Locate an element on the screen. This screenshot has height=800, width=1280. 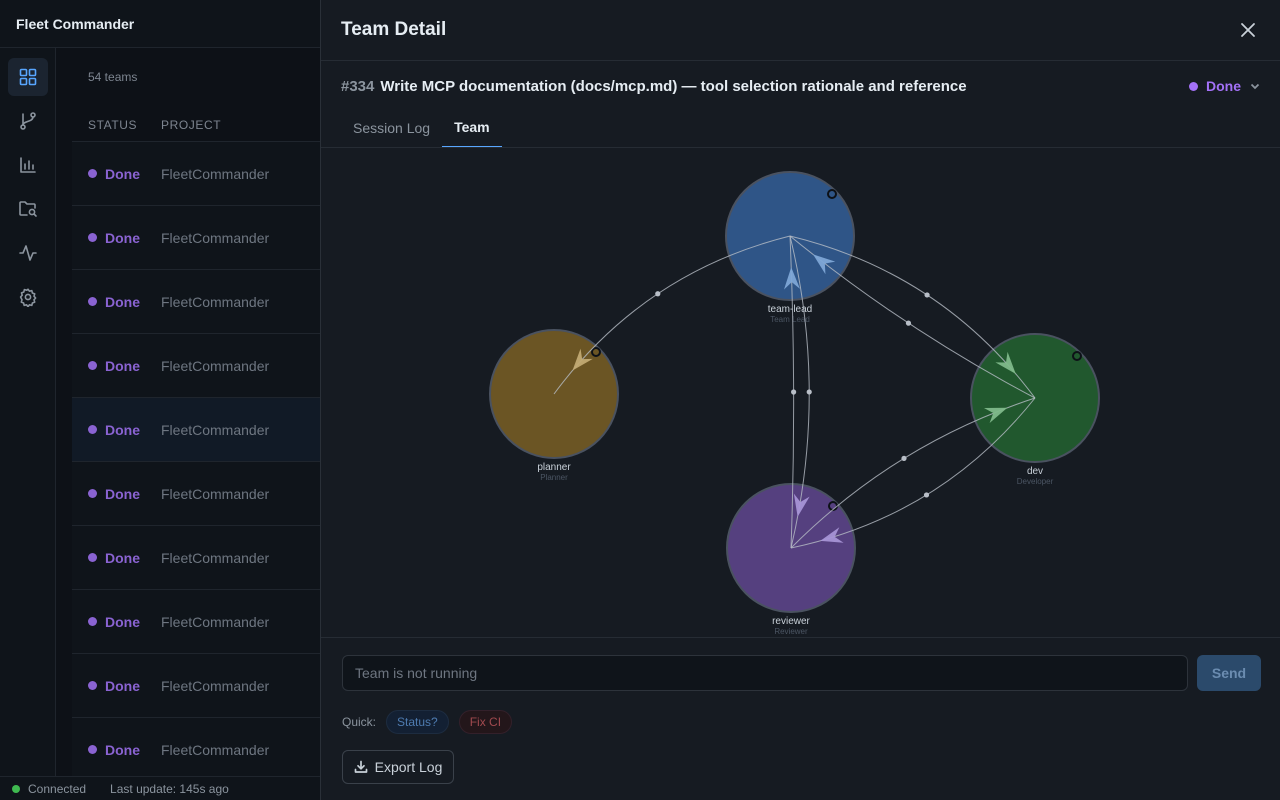
graph-edge-dev-to-reviewer is located at coordinates (913, 473).